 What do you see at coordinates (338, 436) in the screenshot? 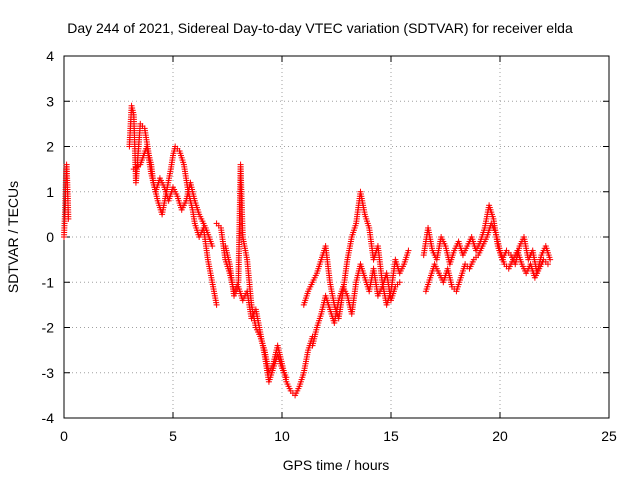
I see `x-tick-labels: 0 5 10 15 20 25` at bounding box center [338, 436].